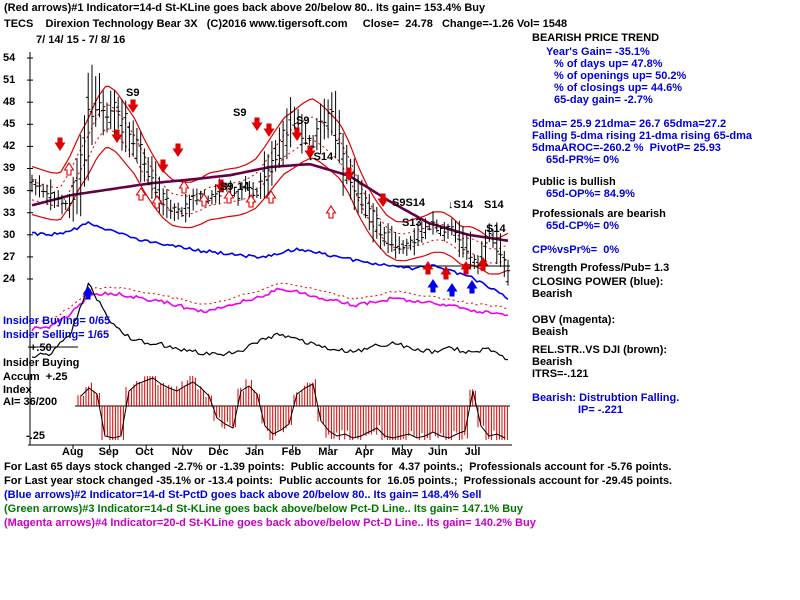 Image resolution: width=800 pixels, height=600 pixels. I want to click on panel-line: Year's Gain= -35.1%, so click(598, 52).